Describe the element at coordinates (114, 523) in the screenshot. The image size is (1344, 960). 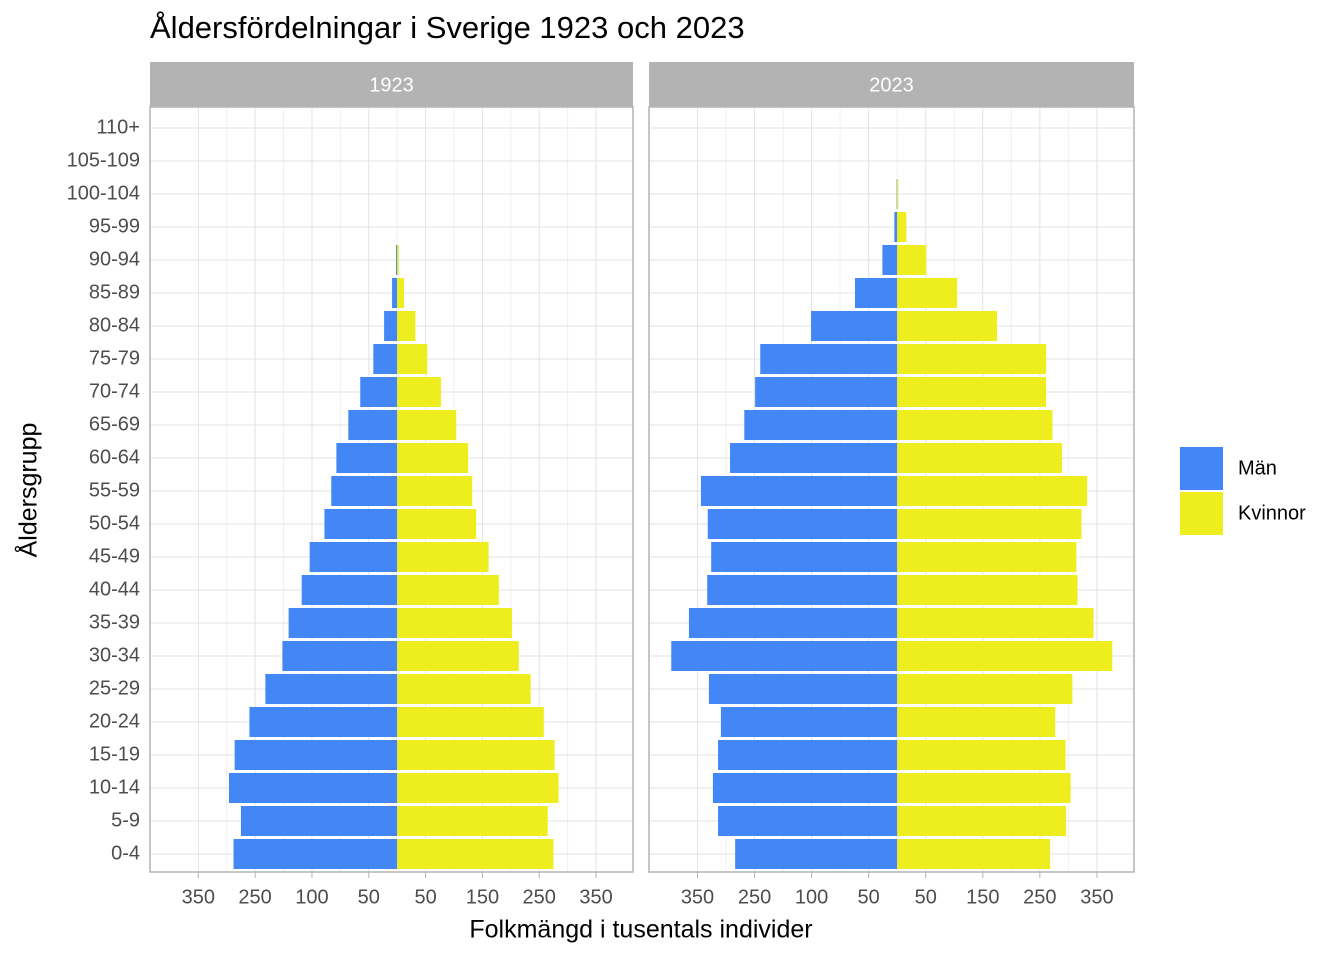
I see `y-tick-label: 50-54` at that location.